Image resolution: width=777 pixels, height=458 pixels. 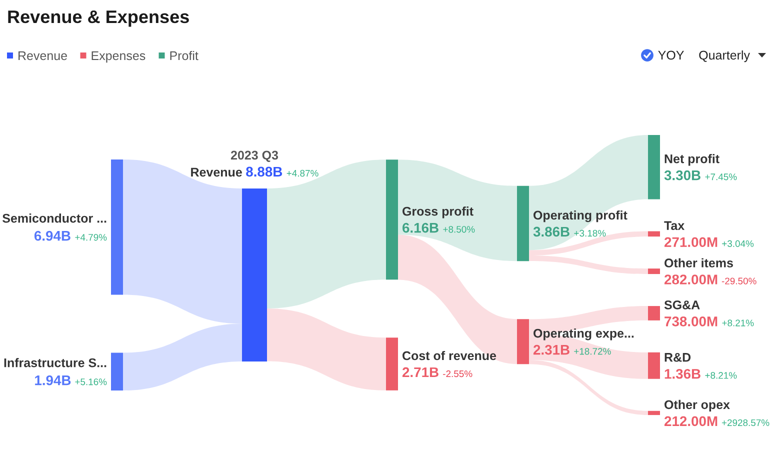 I want to click on category-label: Gross profit, so click(x=438, y=212).